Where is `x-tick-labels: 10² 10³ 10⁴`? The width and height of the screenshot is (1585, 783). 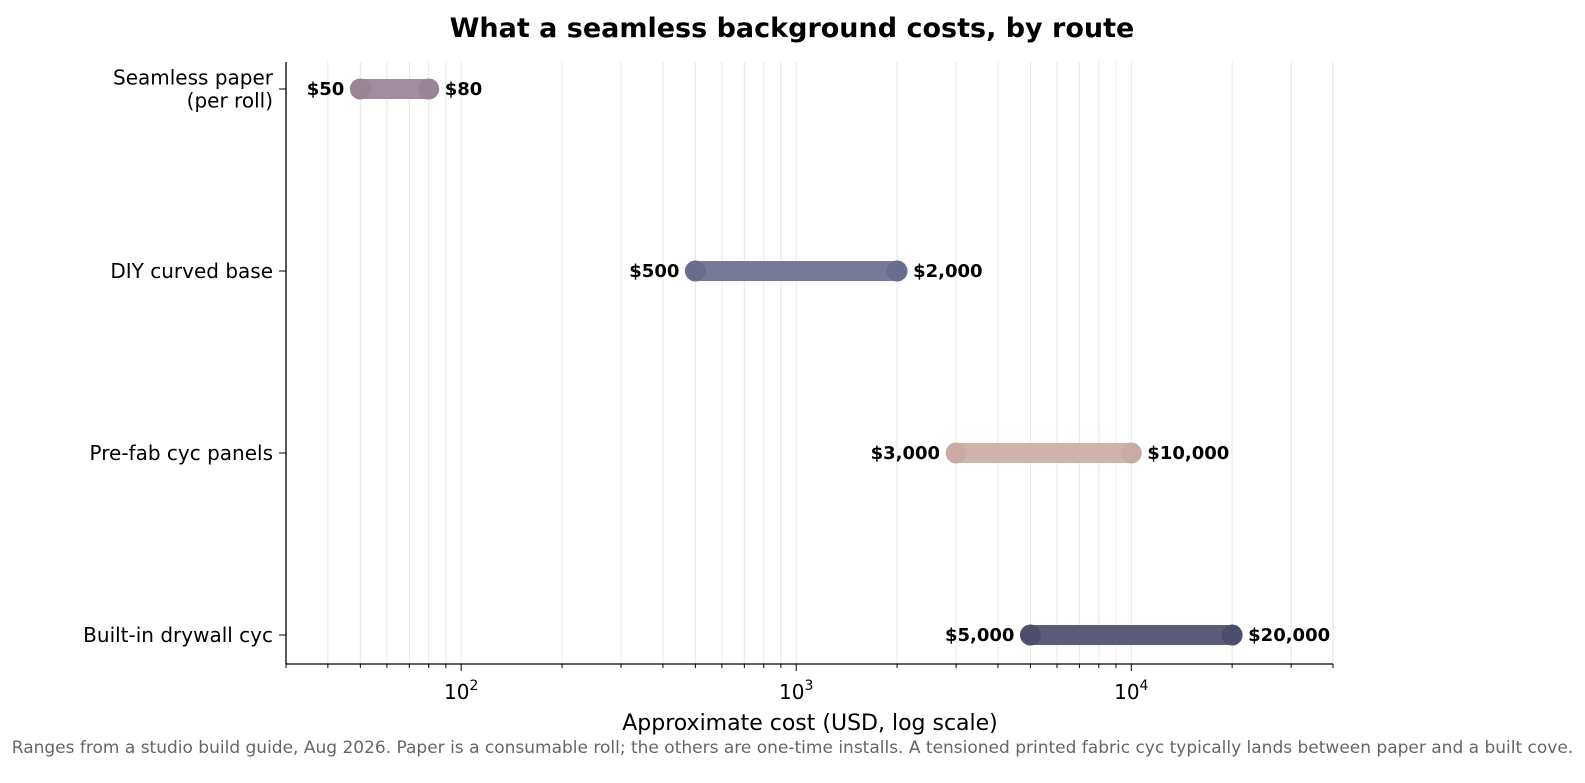 x-tick-labels: 10² 10³ 10⁴ is located at coordinates (809, 684).